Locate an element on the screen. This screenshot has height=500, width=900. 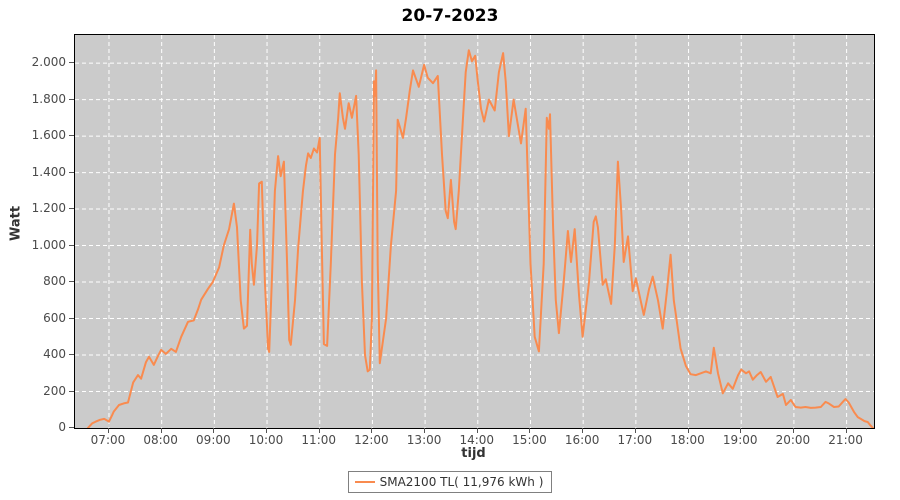
x-tick-label: 07:00 is located at coordinates (108, 440).